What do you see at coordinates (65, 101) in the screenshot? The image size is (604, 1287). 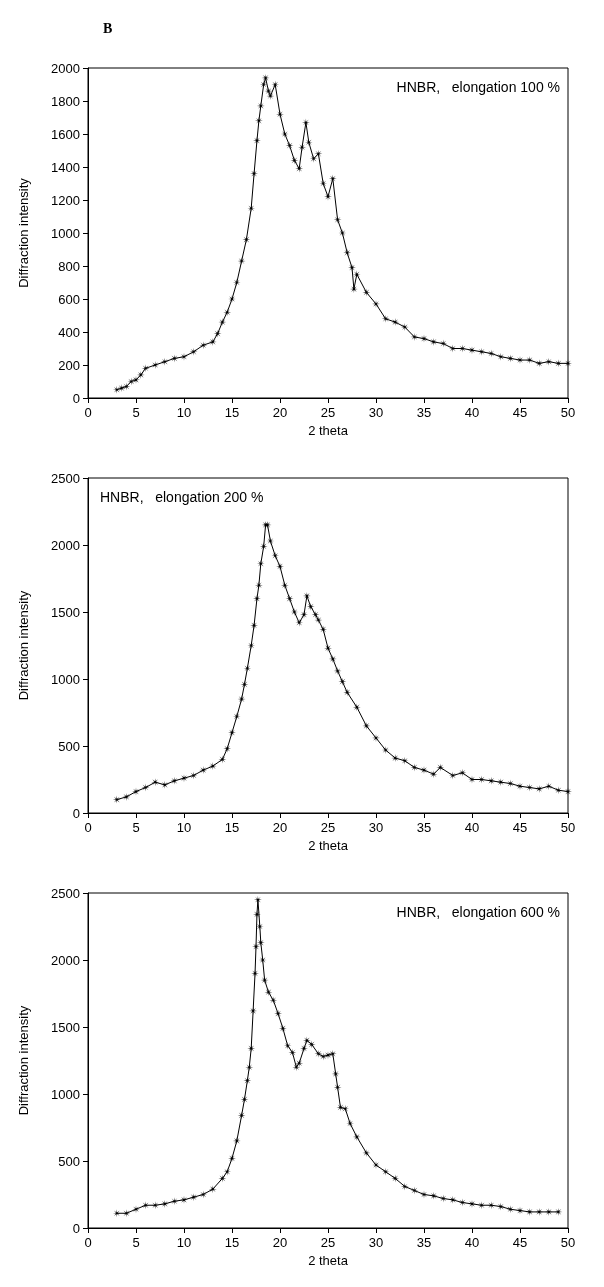 I see `y-tick-label: 1800` at bounding box center [65, 101].